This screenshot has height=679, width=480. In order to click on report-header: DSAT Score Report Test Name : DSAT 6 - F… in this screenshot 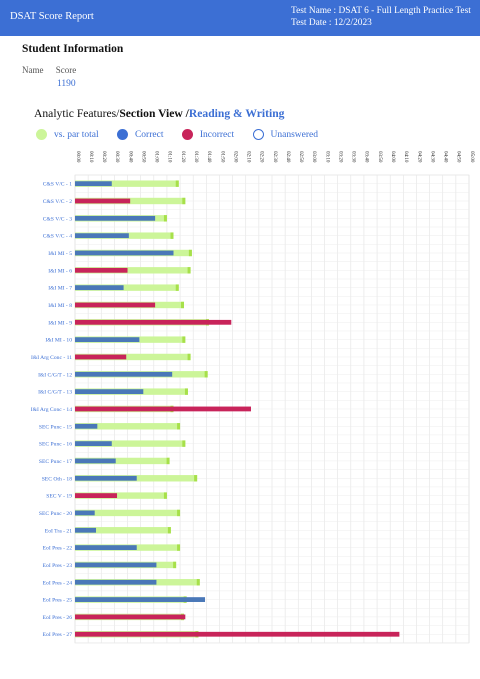, I will do `click(240, 18)`.